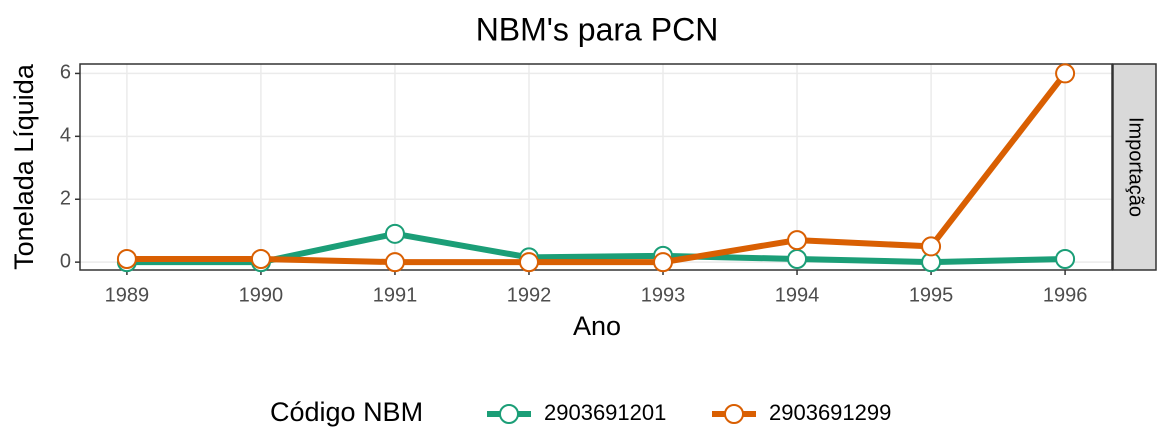 The image size is (1157, 434). Describe the element at coordinates (65, 199) in the screenshot. I see `y-tick-label: 2` at that location.